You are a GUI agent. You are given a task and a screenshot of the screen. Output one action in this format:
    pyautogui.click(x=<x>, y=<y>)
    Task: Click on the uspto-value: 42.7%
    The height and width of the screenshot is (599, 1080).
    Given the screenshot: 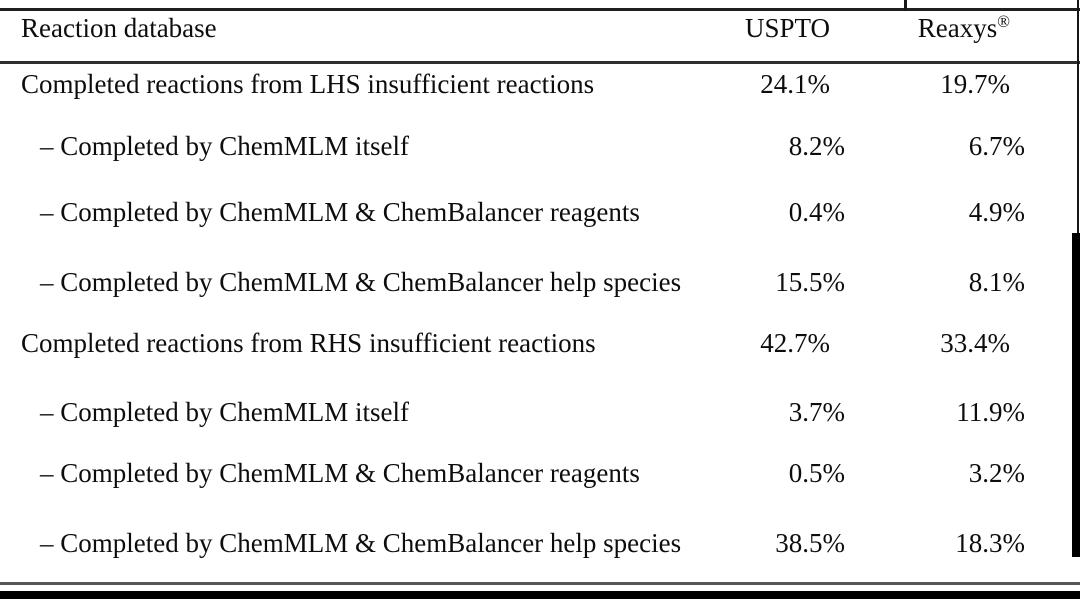 What is the action you would take?
    pyautogui.click(x=795, y=343)
    